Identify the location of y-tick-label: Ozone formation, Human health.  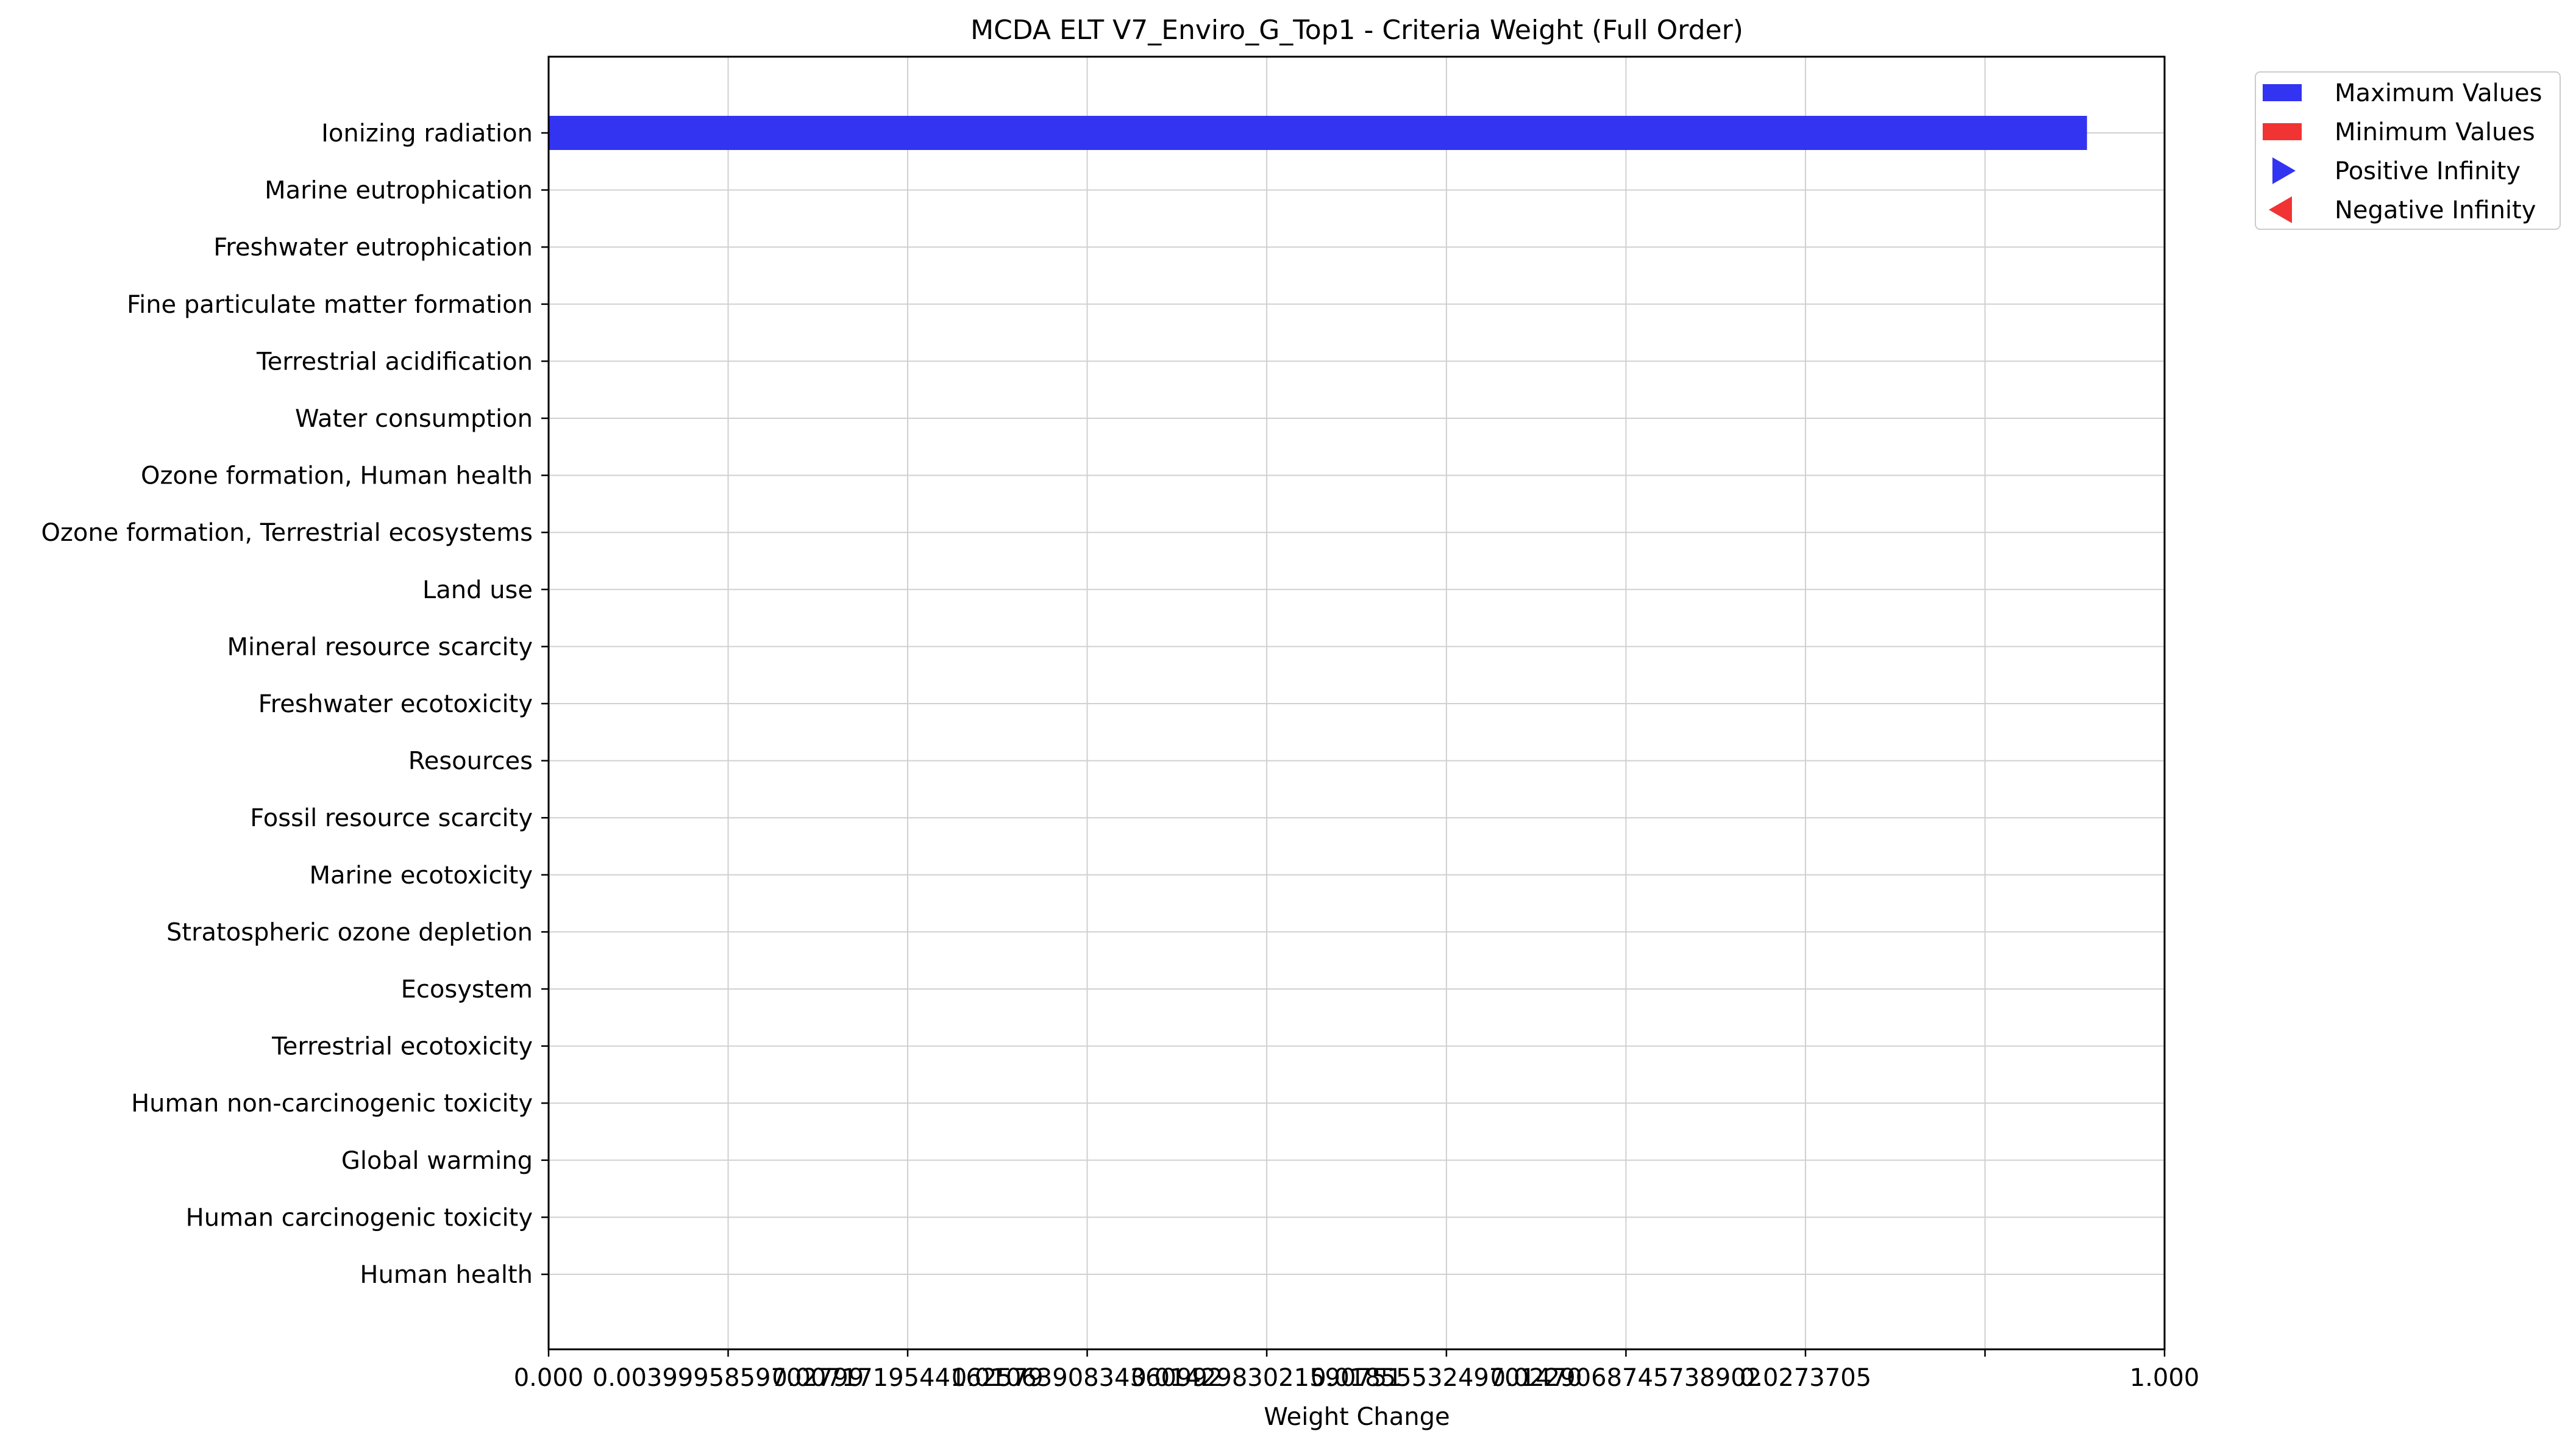
(337, 476).